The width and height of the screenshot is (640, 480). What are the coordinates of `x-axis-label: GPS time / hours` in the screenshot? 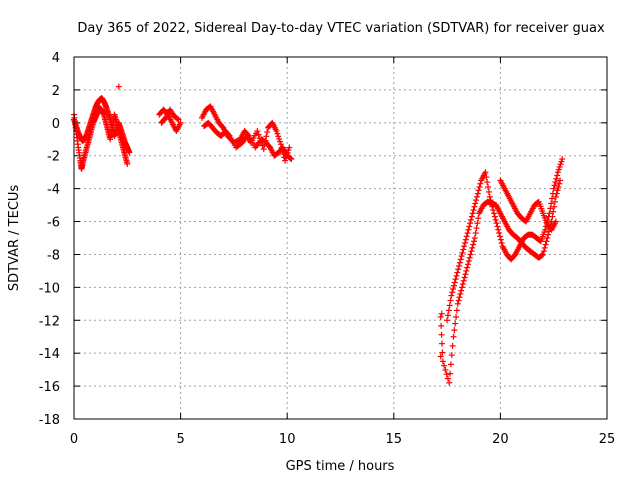 It's located at (340, 466).